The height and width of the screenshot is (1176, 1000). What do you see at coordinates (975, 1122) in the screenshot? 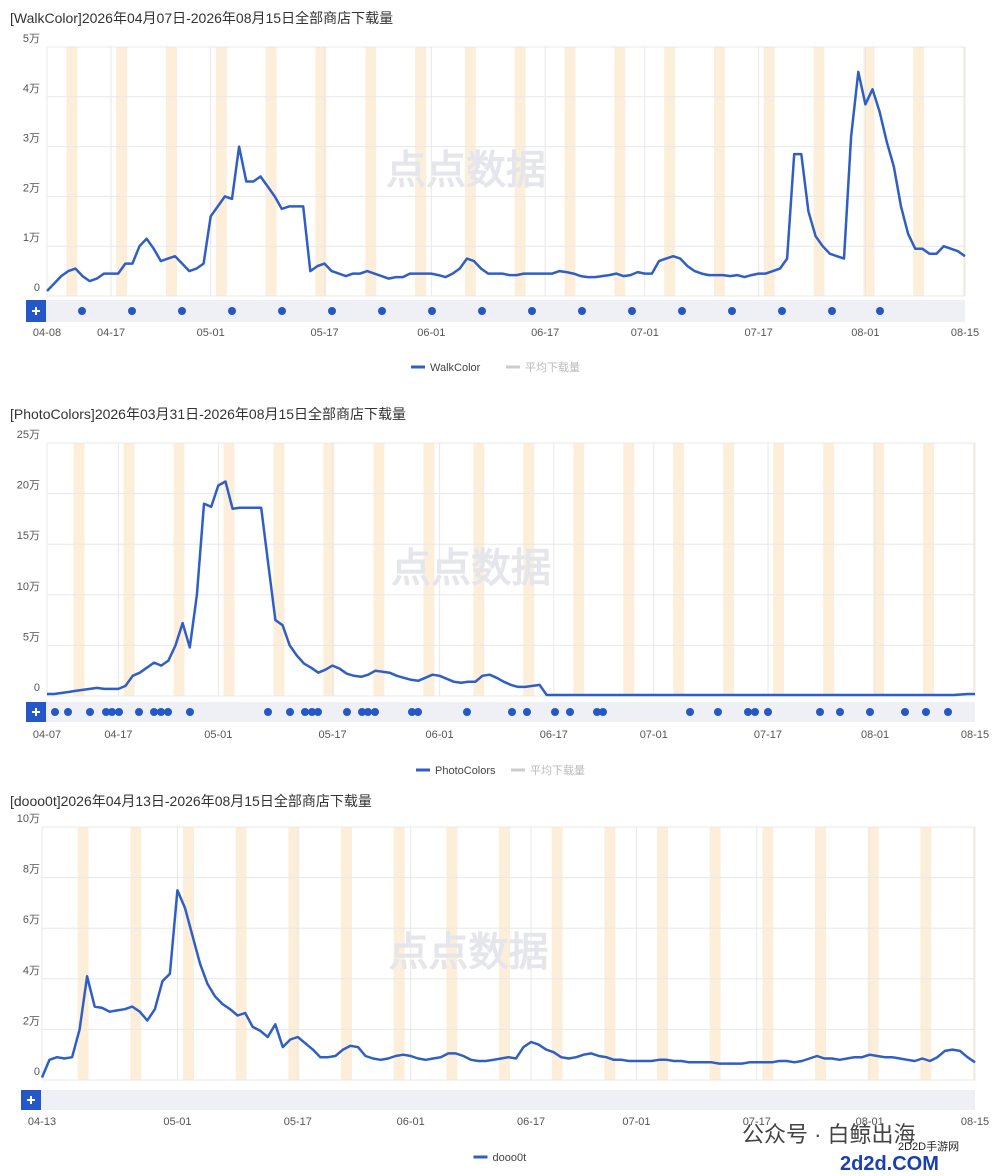
I see `x-tick-label: 08-15` at bounding box center [975, 1122].